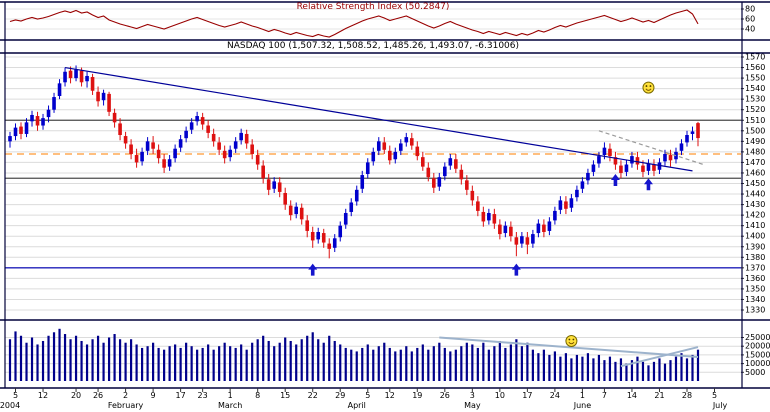 The image size is (770, 412). I want to click on svg-text: 25000, so click(757, 337).